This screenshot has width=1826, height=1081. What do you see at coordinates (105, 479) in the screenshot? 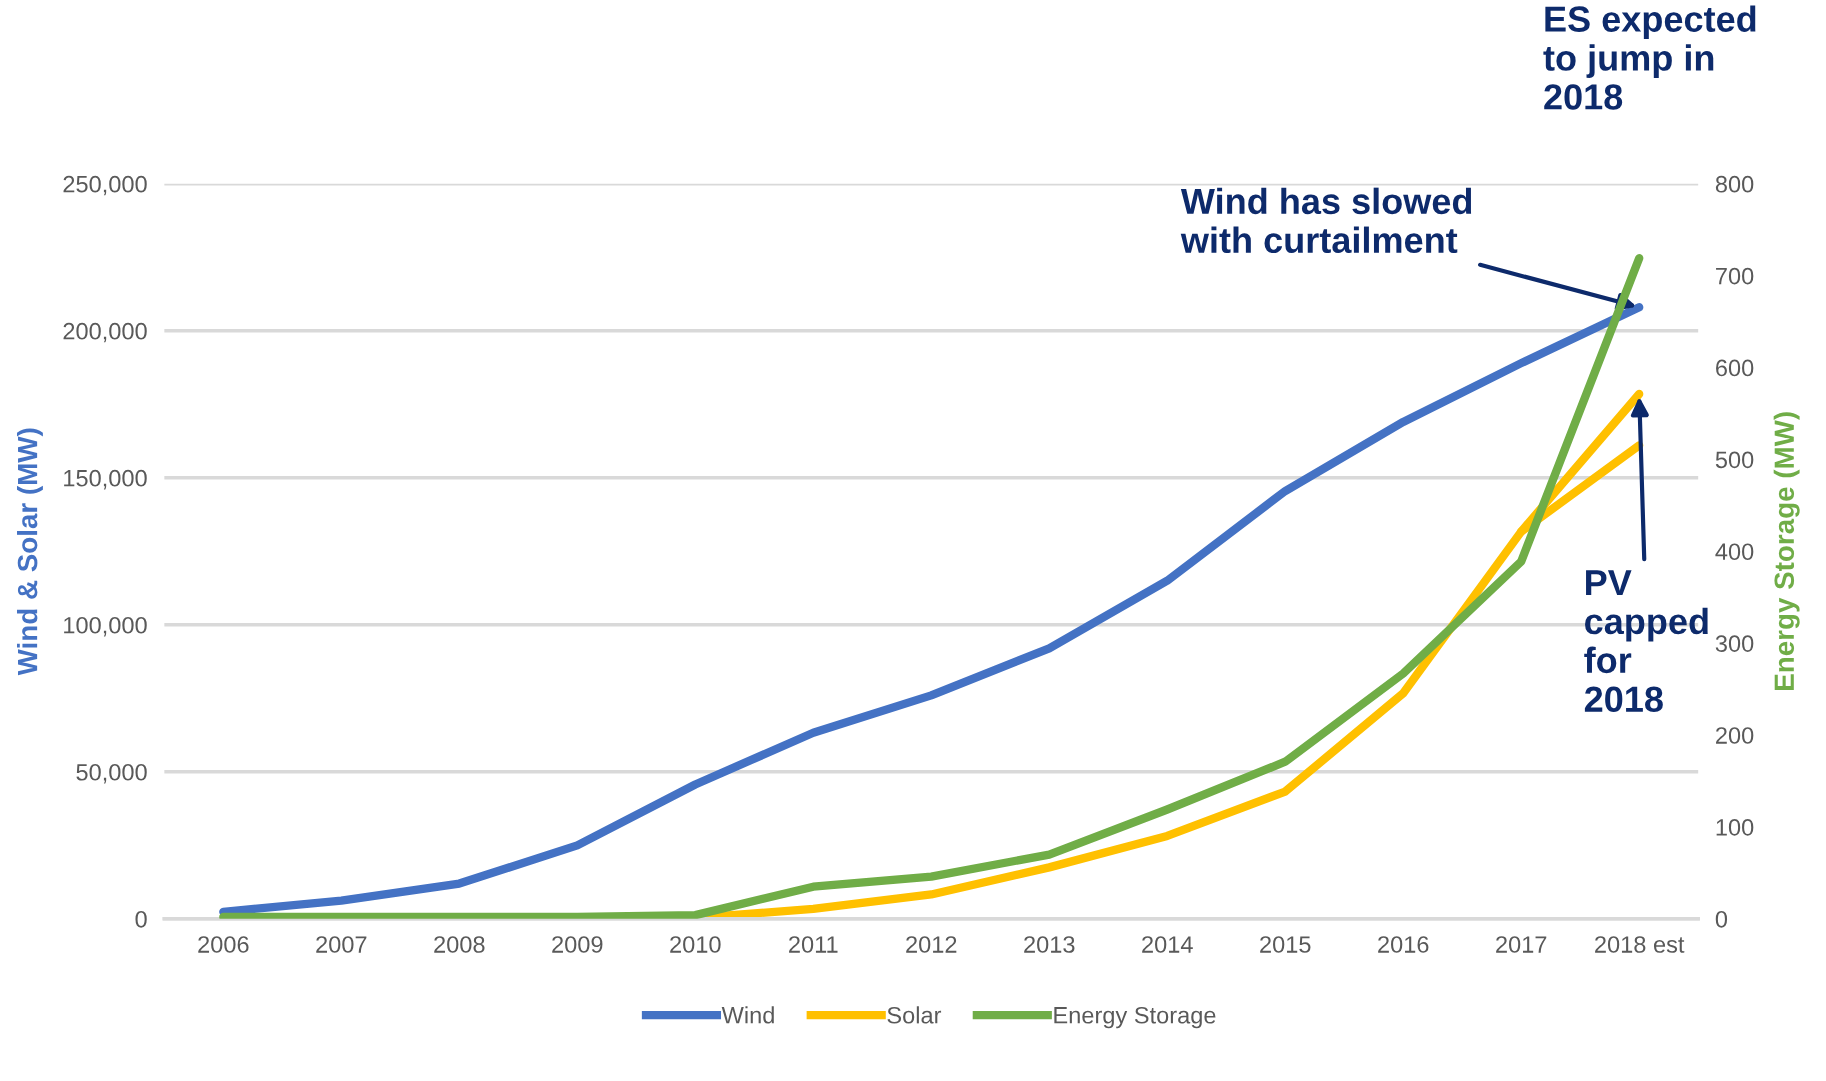
I see `y-tick-label: 150,000` at bounding box center [105, 479].